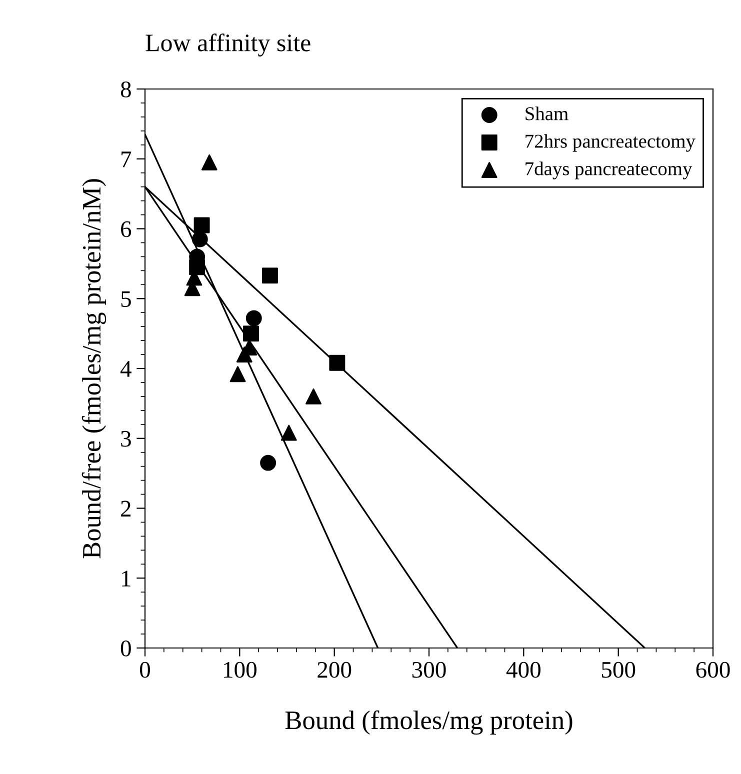 This screenshot has height=774, width=741. What do you see at coordinates (428, 722) in the screenshot?
I see `x-axis-title: Bound (fmoles/mg protein)` at bounding box center [428, 722].